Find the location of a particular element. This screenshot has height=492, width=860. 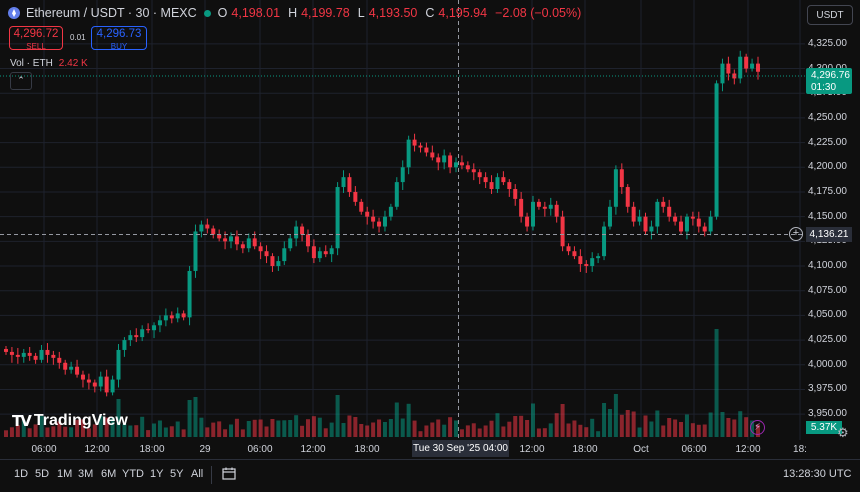

range-button-5y: 5Y is located at coordinates (177, 474).